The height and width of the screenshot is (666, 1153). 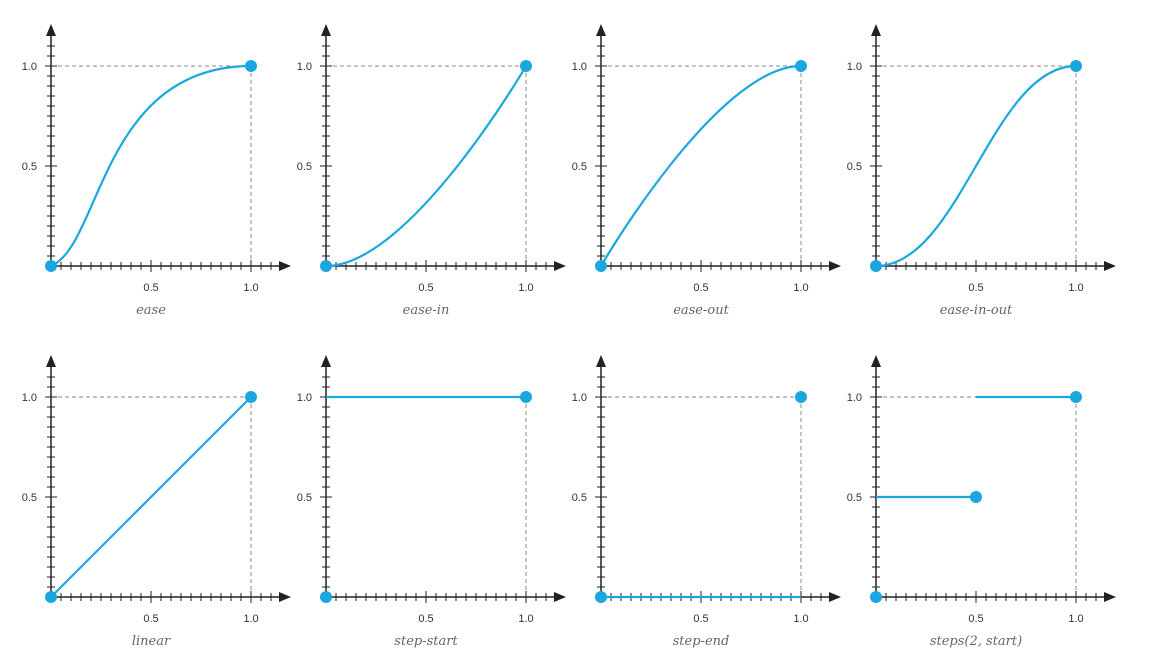 I want to click on timing-chart: 0.5 1.0 0.5 1.0 ease-out, so click(x=706, y=171).